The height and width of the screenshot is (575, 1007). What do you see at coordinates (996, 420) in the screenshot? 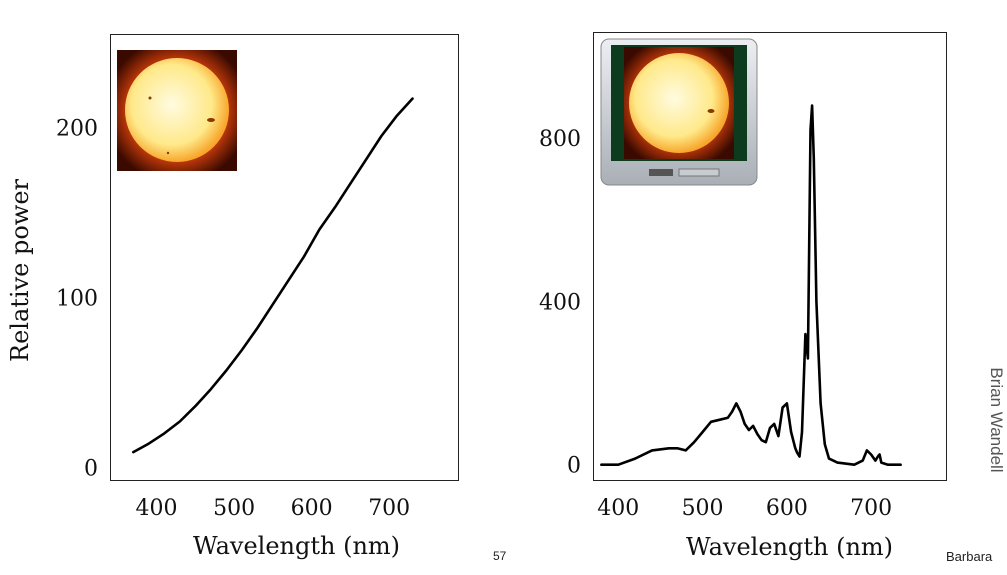
I see `author-credit: Brian Wandell` at bounding box center [996, 420].